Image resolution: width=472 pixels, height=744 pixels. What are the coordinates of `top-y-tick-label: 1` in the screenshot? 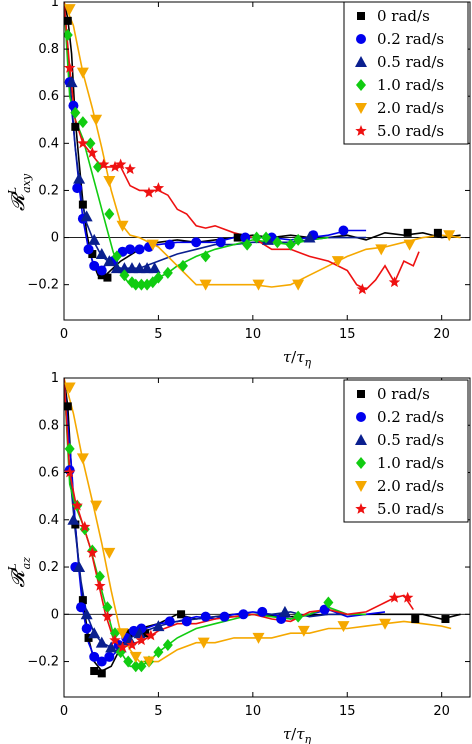 It's located at (55, 5).